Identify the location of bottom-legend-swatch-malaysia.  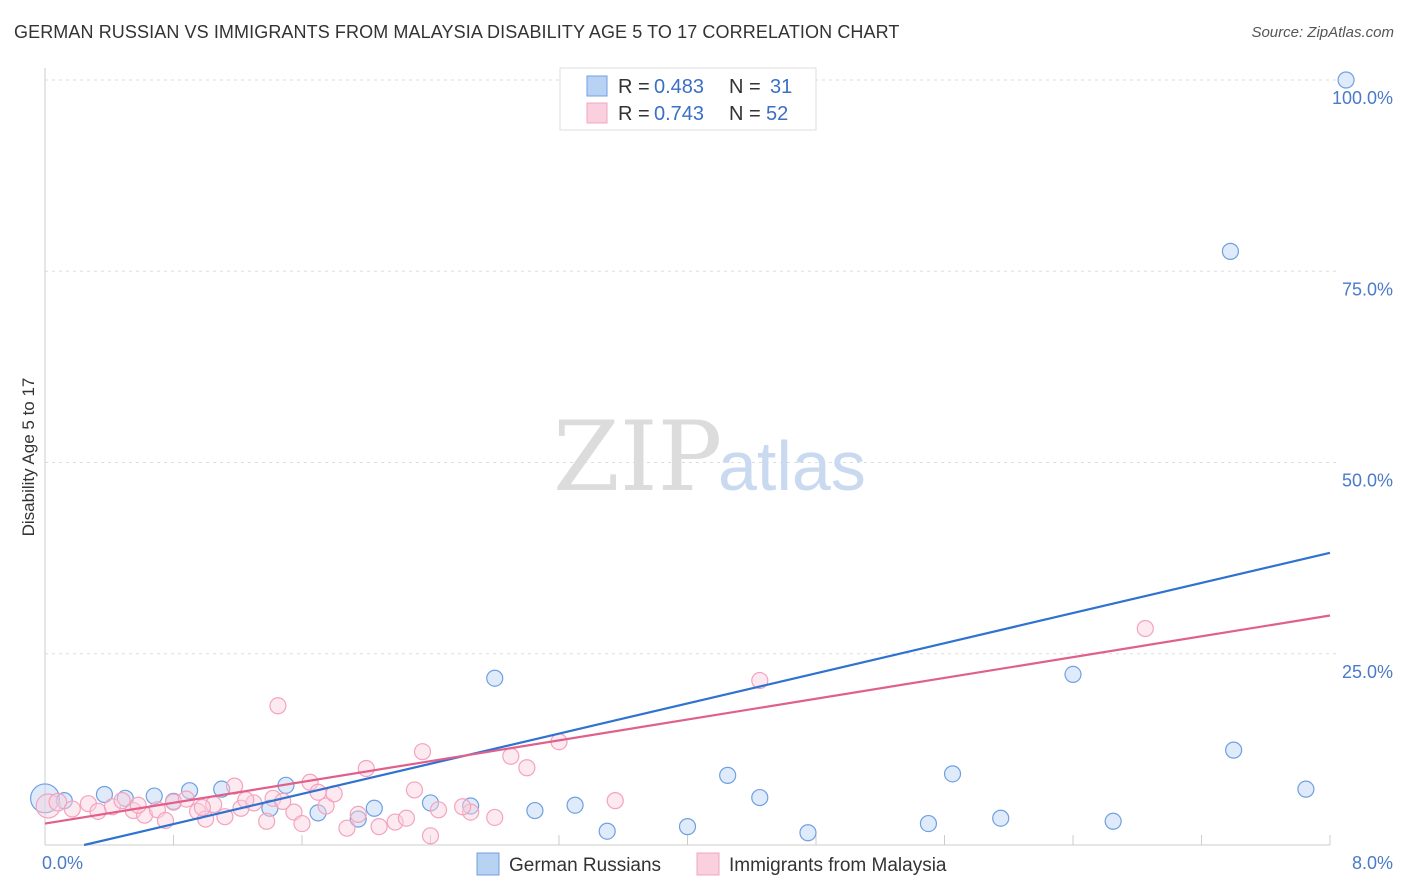
(708, 864).